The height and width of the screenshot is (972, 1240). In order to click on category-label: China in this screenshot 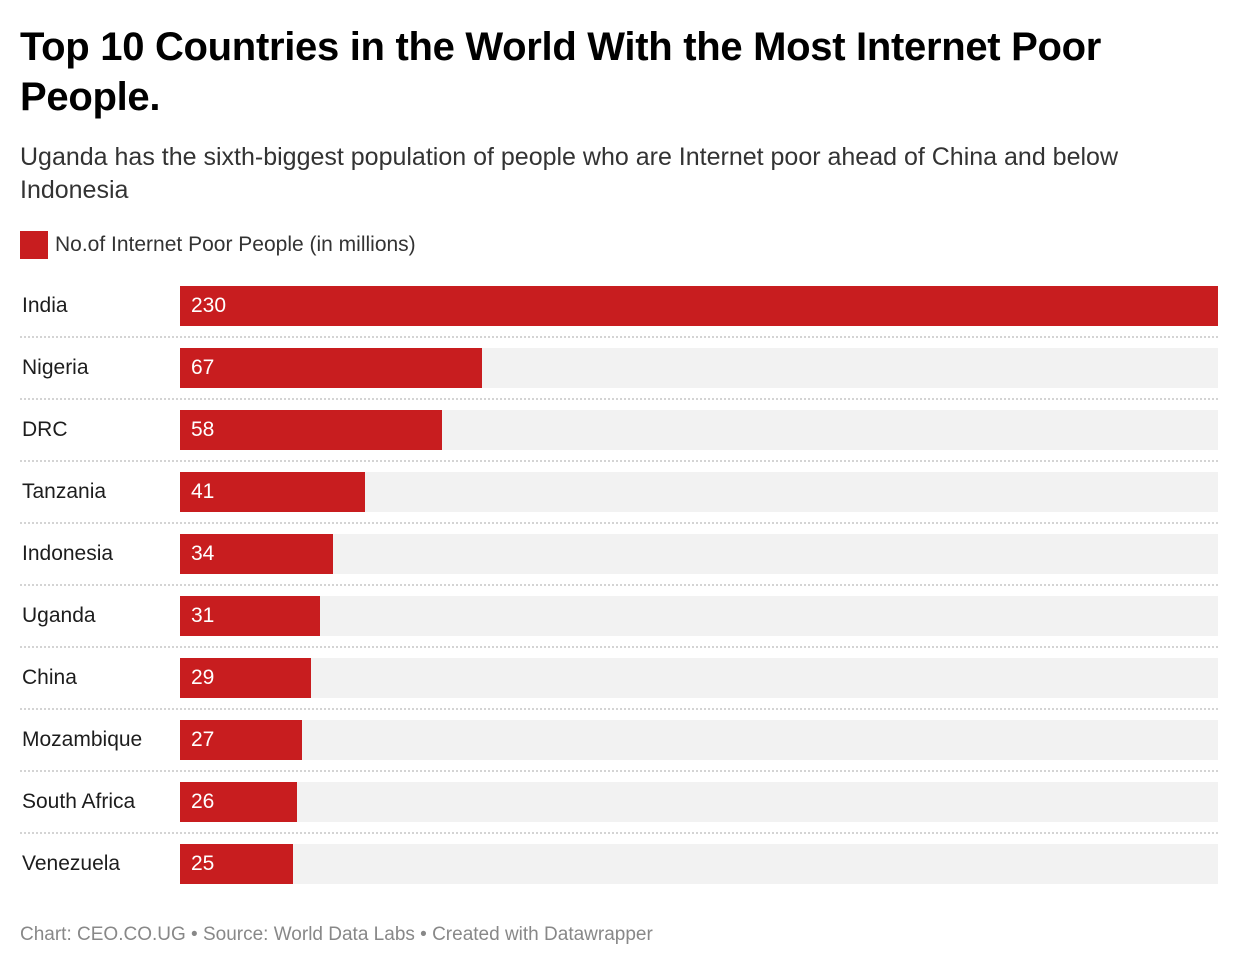, I will do `click(49, 677)`.